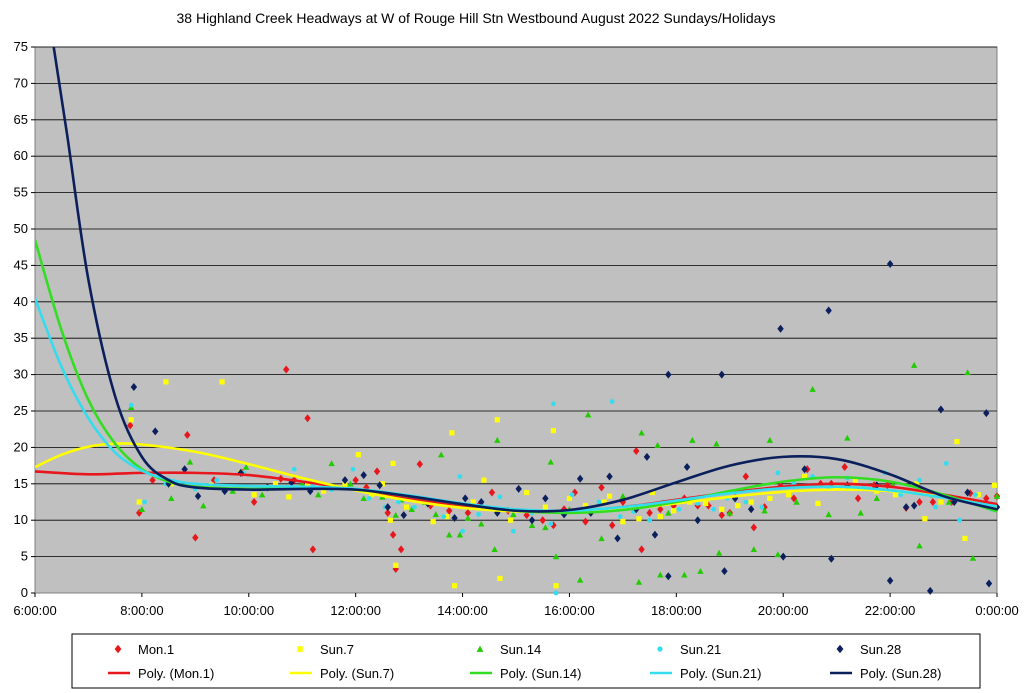  Describe the element at coordinates (569, 610) in the screenshot. I see `x-tick-label: 16:00:00` at that location.